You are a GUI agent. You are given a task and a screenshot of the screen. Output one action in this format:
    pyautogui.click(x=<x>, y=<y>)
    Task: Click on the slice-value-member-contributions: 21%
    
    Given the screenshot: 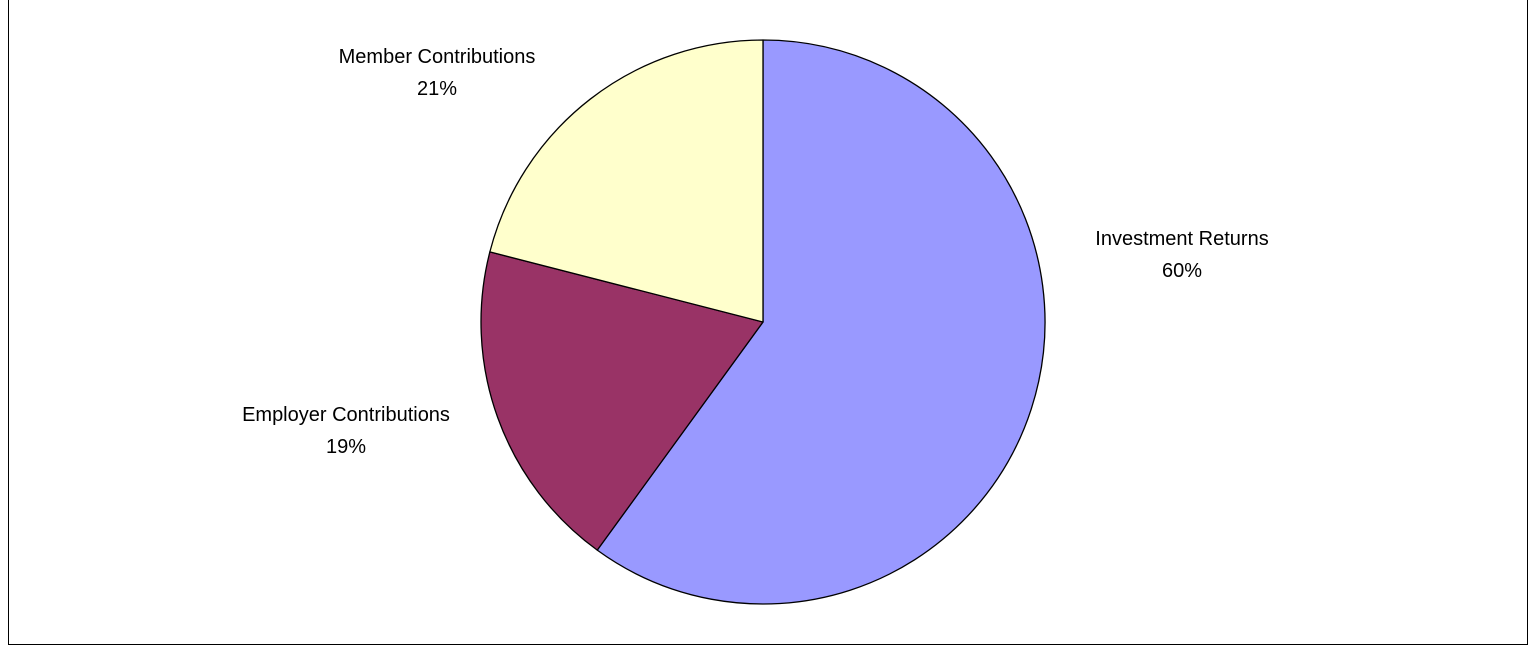 What is the action you would take?
    pyautogui.click(x=437, y=89)
    